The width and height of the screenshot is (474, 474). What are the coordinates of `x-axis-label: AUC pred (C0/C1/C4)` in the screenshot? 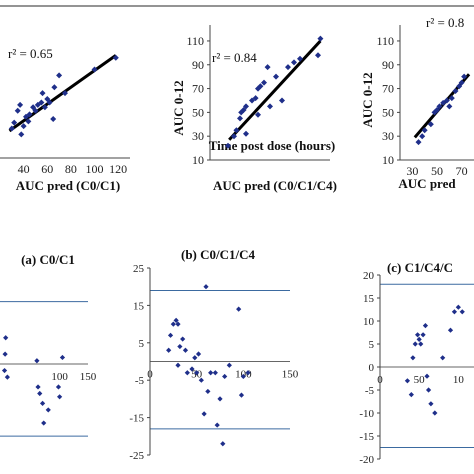 It's located at (275, 185).